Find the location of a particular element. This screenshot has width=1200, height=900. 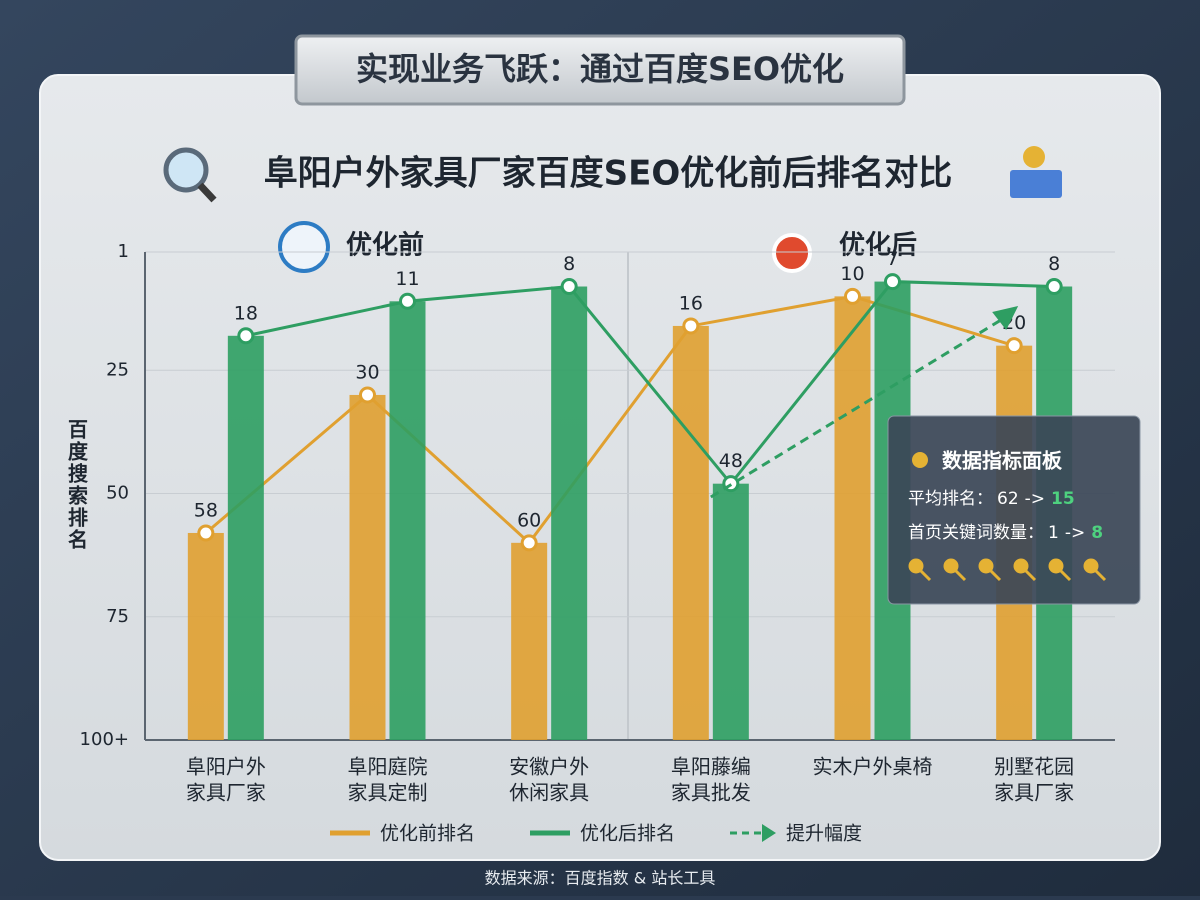

y-tick-label: 25 is located at coordinates (117, 369).